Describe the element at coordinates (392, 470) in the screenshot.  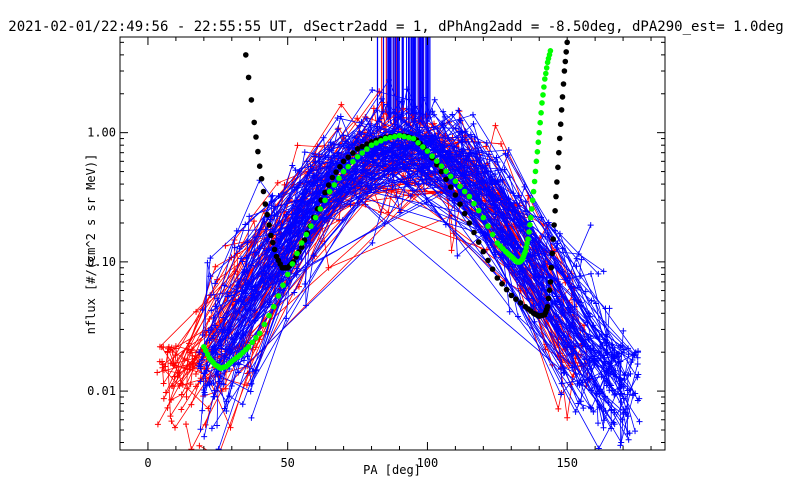
I see `x-axis-label: PA [deg]` at that location.